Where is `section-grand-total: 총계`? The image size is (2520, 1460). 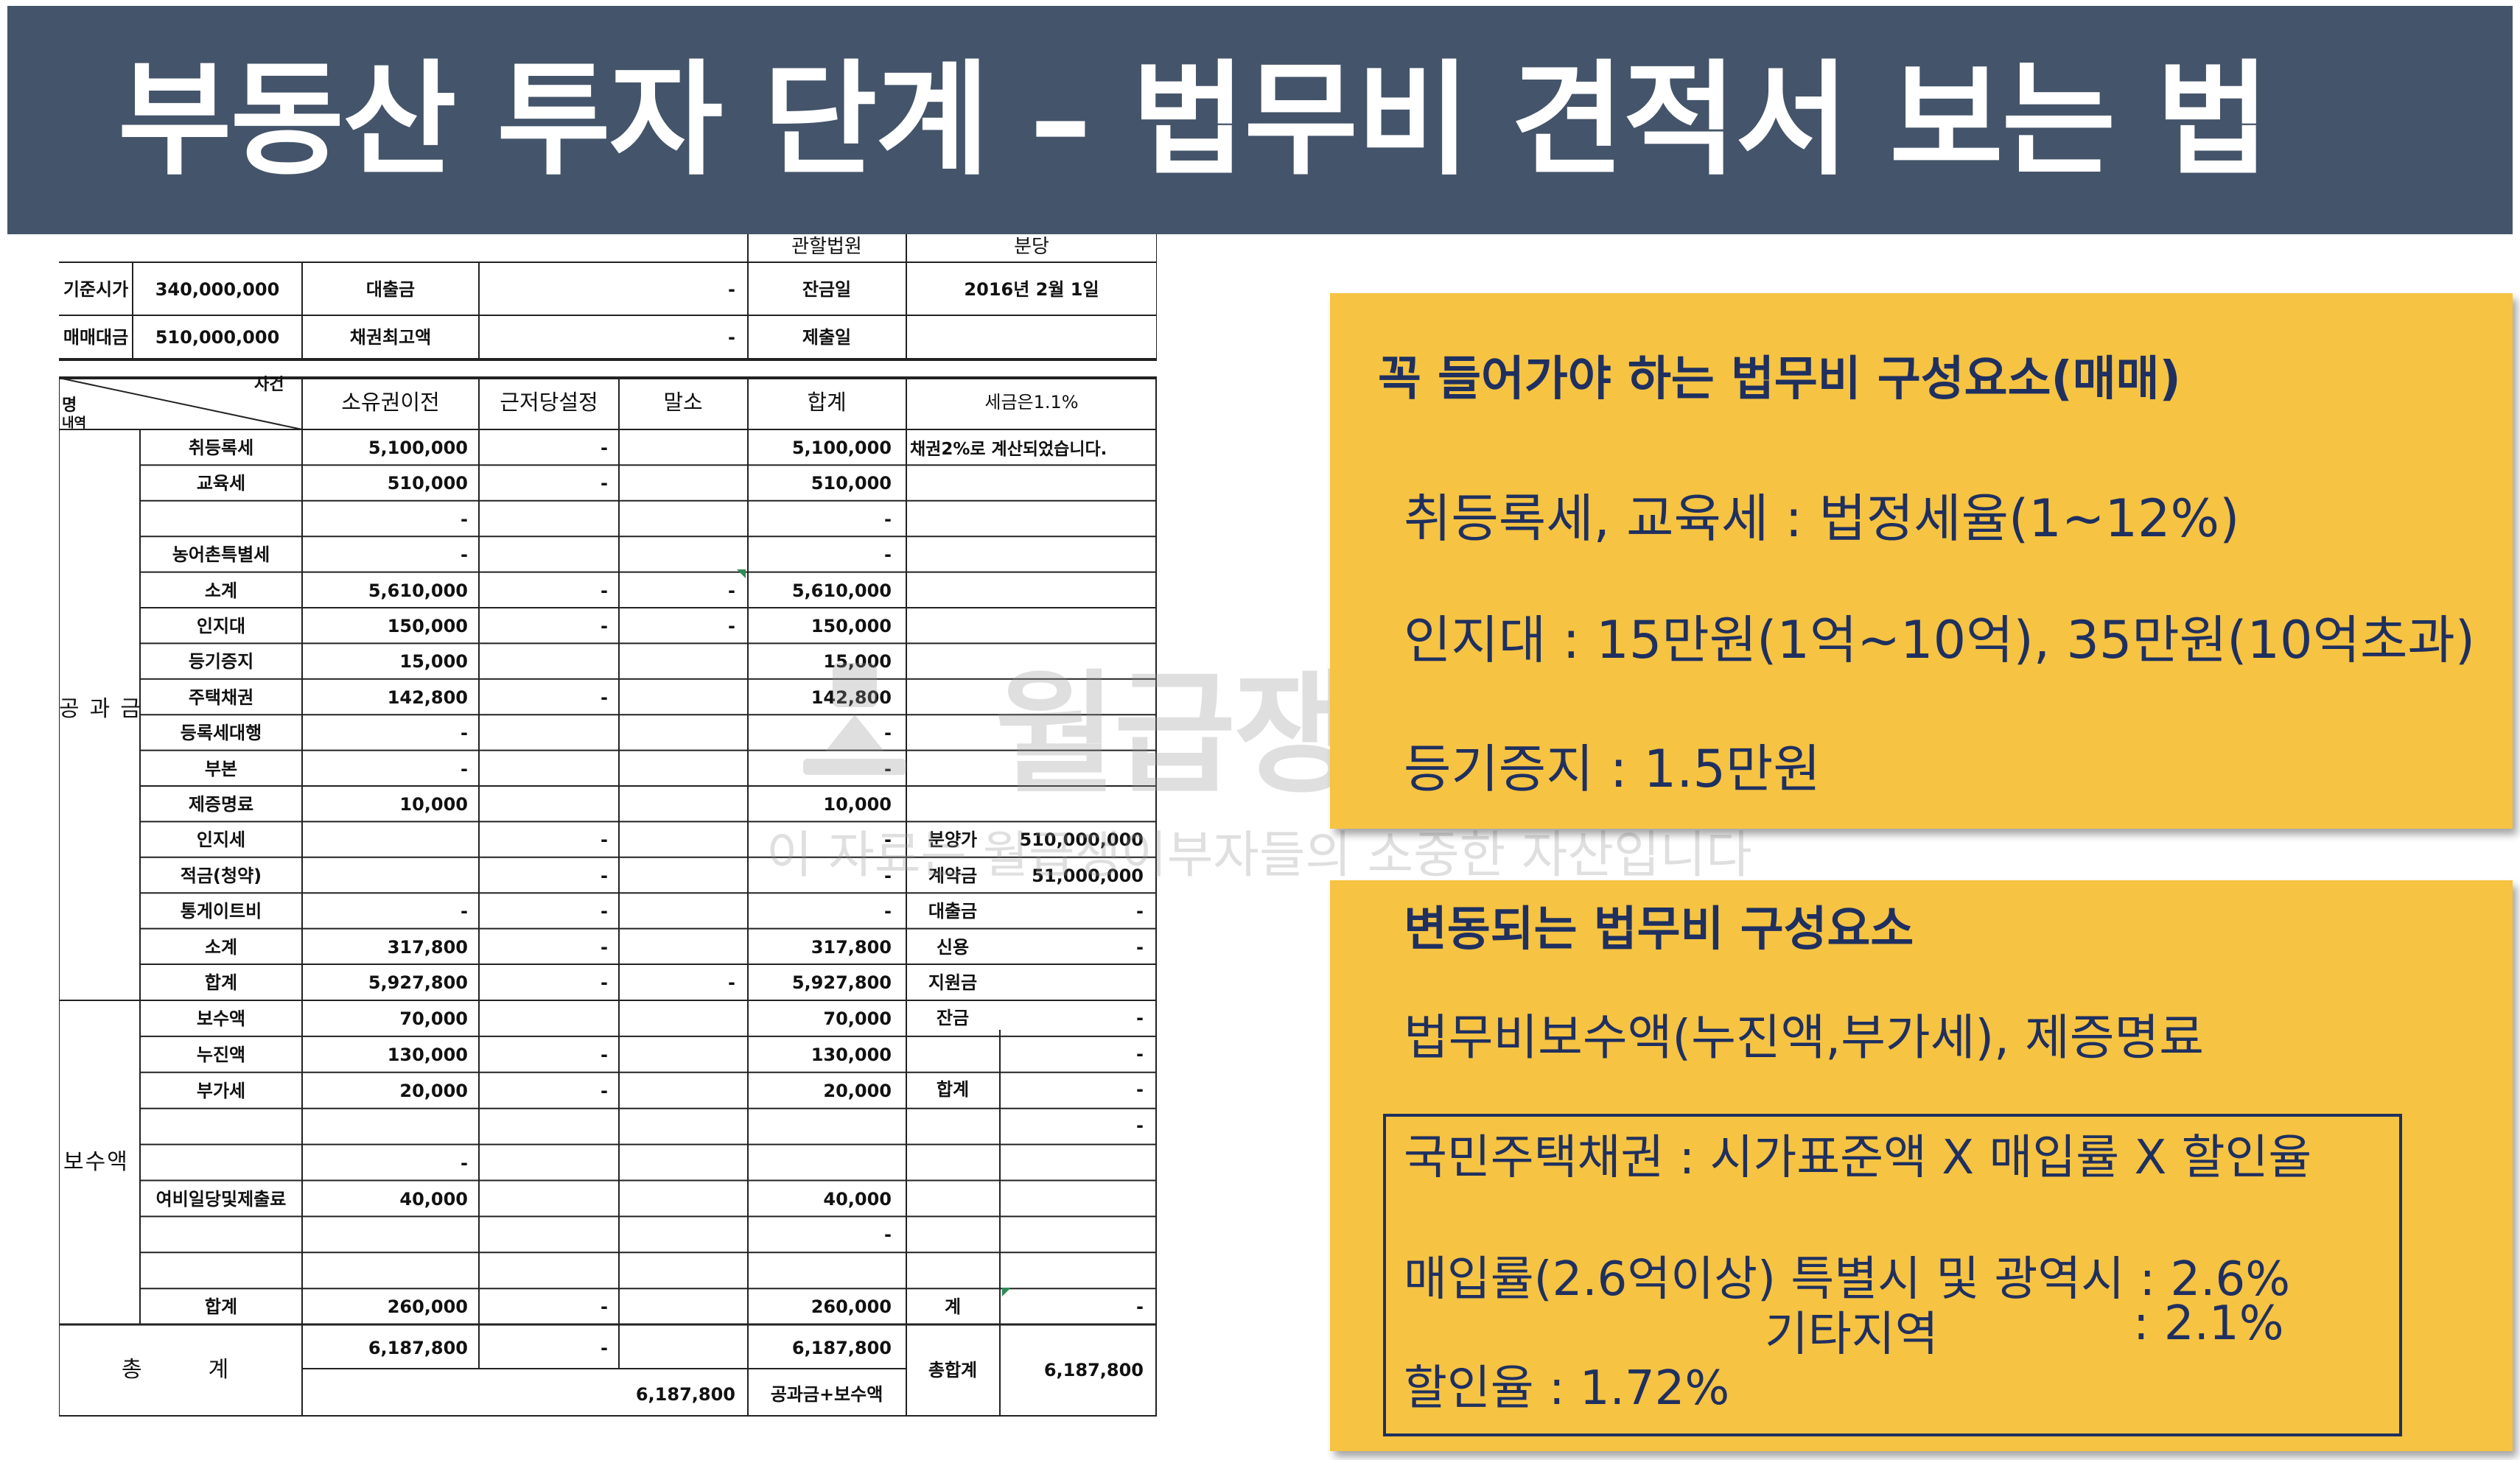 section-grand-total: 총계 is located at coordinates (208, 1370).